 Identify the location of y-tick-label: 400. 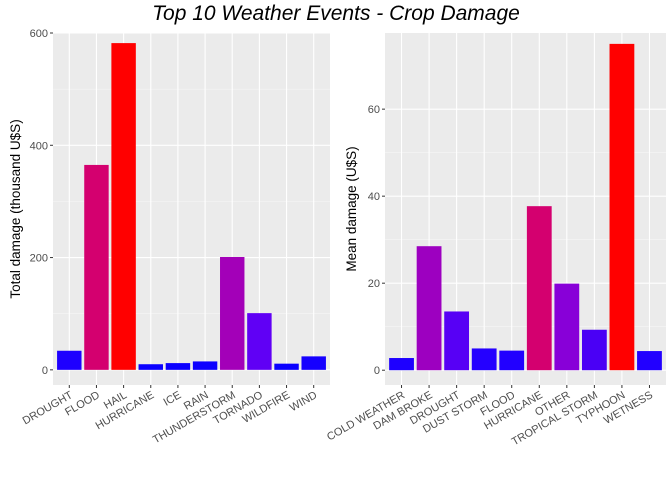
(39, 146).